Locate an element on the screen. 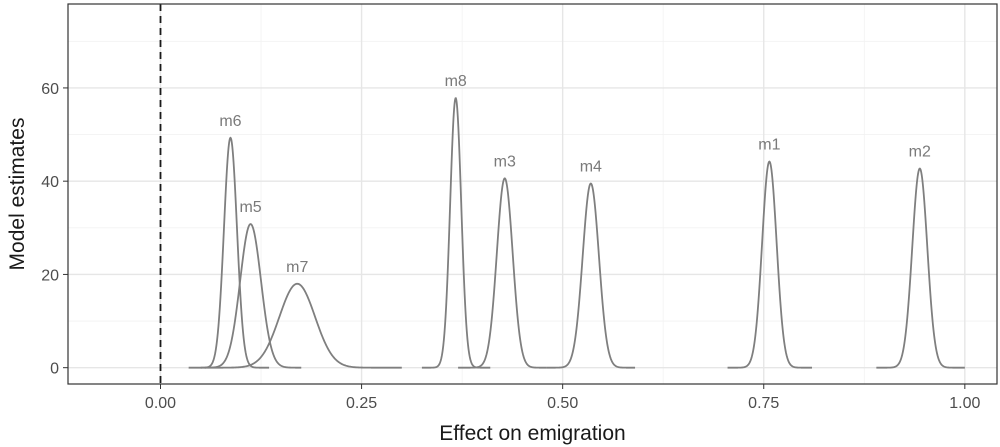  curve-label-m3: m3 is located at coordinates (505, 161).